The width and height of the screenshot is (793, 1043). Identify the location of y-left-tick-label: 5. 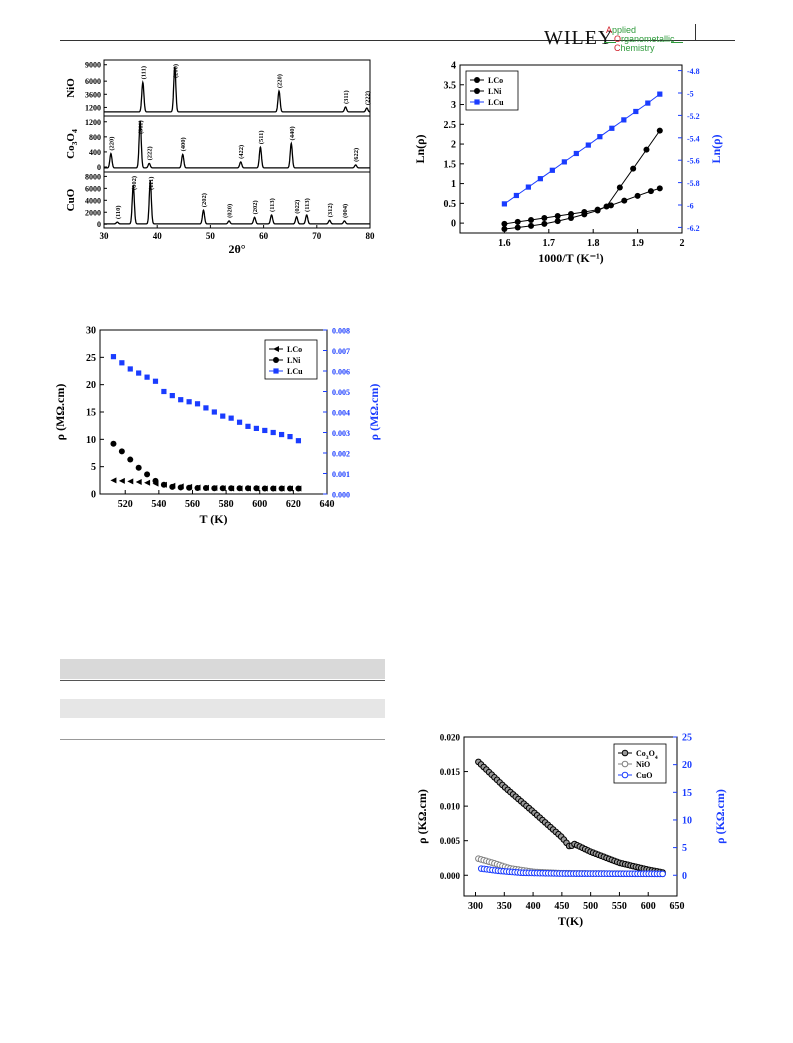
(93, 467).